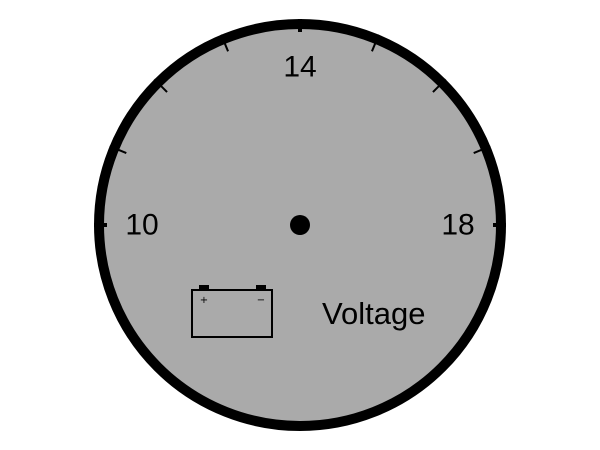 This screenshot has height=450, width=600. I want to click on tick-label-max: 18, so click(457, 225).